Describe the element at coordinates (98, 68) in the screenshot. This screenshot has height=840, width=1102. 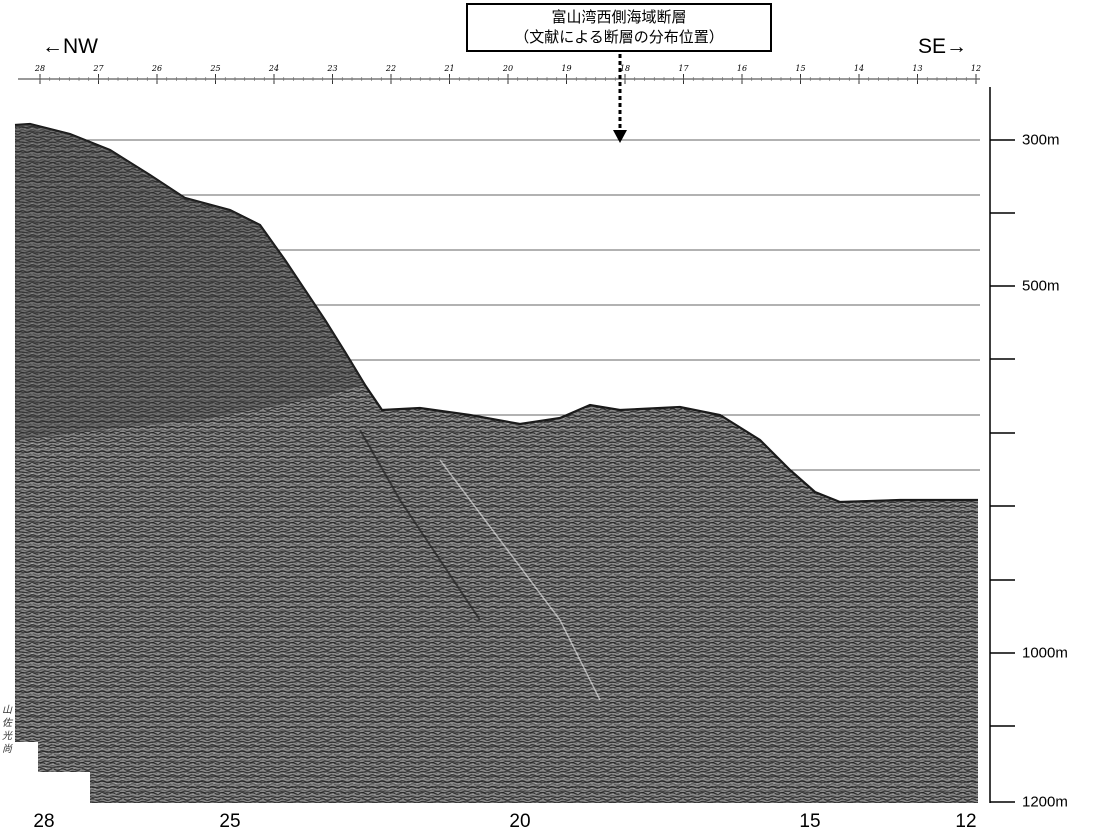
I see `top-tick-27: 27` at that location.